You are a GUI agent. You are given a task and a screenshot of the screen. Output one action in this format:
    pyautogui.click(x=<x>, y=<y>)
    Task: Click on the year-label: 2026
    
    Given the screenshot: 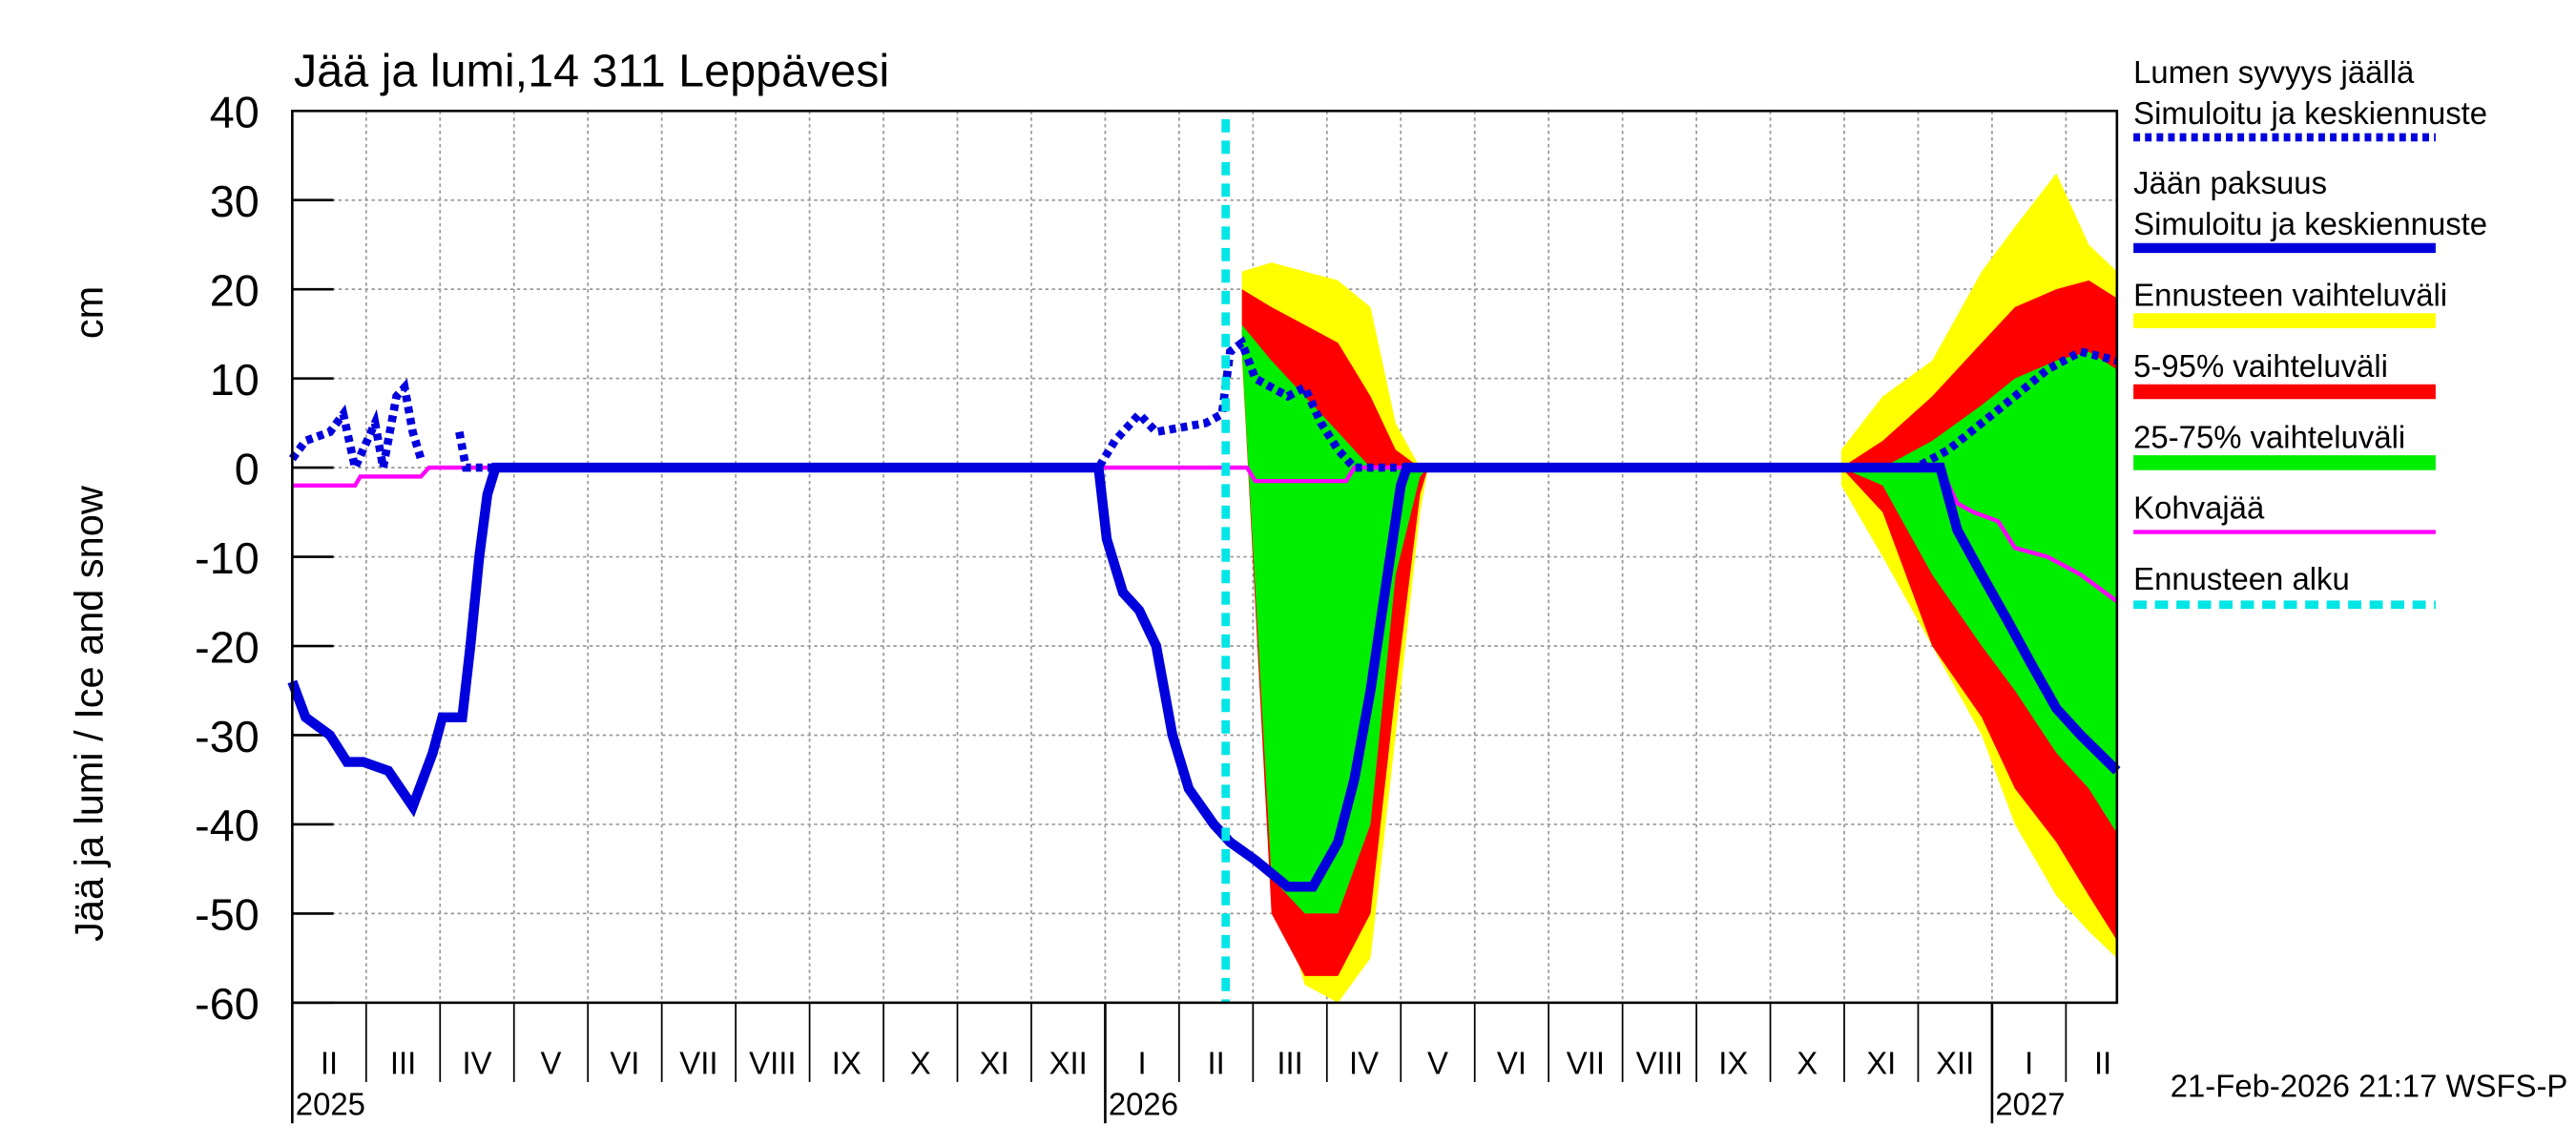 What is the action you would take?
    pyautogui.click(x=1143, y=1104)
    